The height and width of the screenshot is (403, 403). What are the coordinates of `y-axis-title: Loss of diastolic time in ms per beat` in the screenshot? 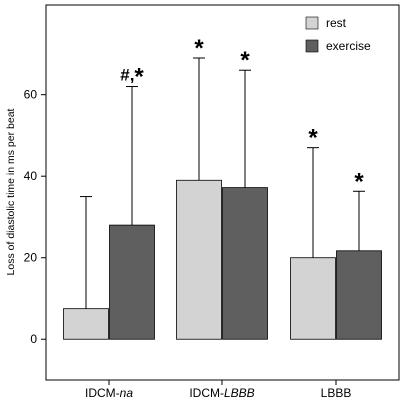 It's located at (11, 191).